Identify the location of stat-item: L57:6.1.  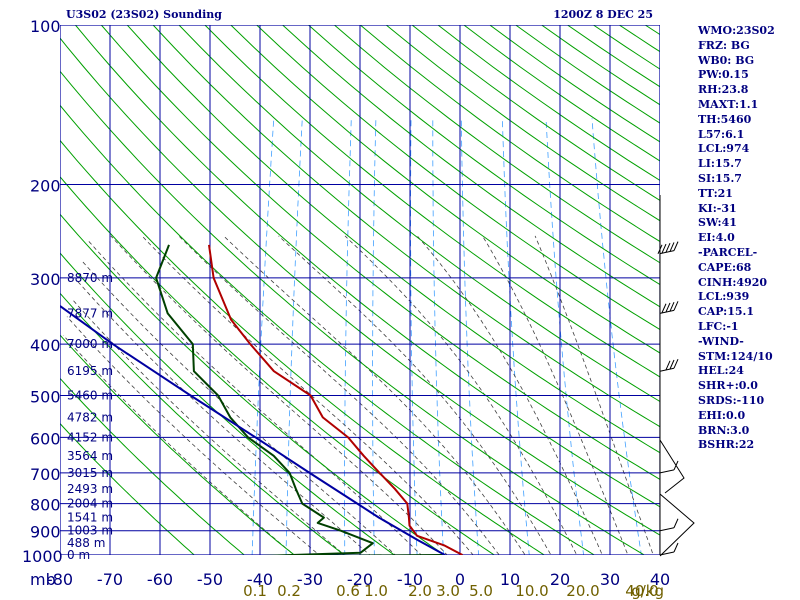
(721, 134).